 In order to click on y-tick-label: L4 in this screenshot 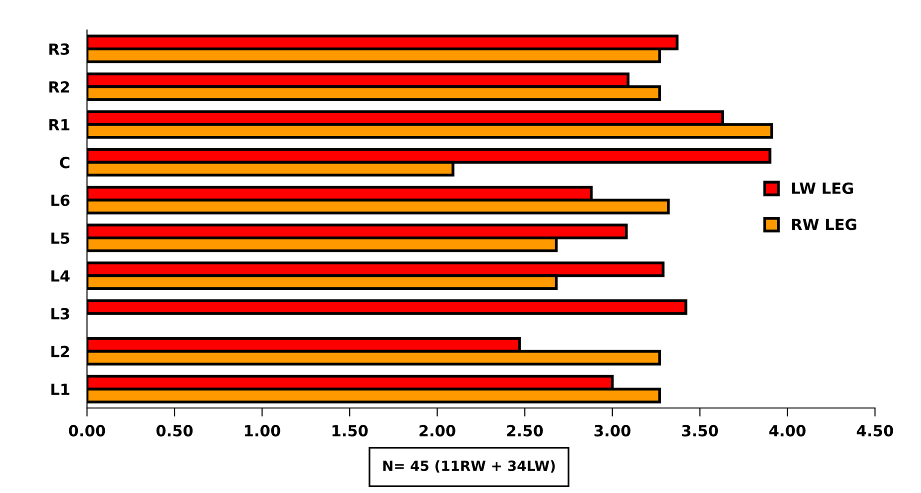, I will do `click(60, 276)`.